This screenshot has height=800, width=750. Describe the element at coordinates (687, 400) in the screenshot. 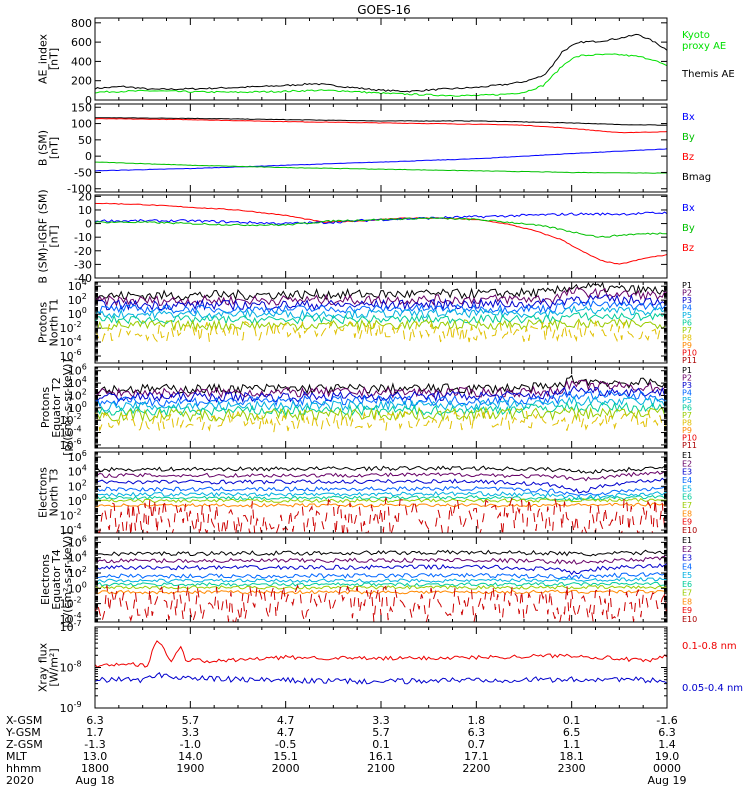

I see `legend-item: P5` at that location.